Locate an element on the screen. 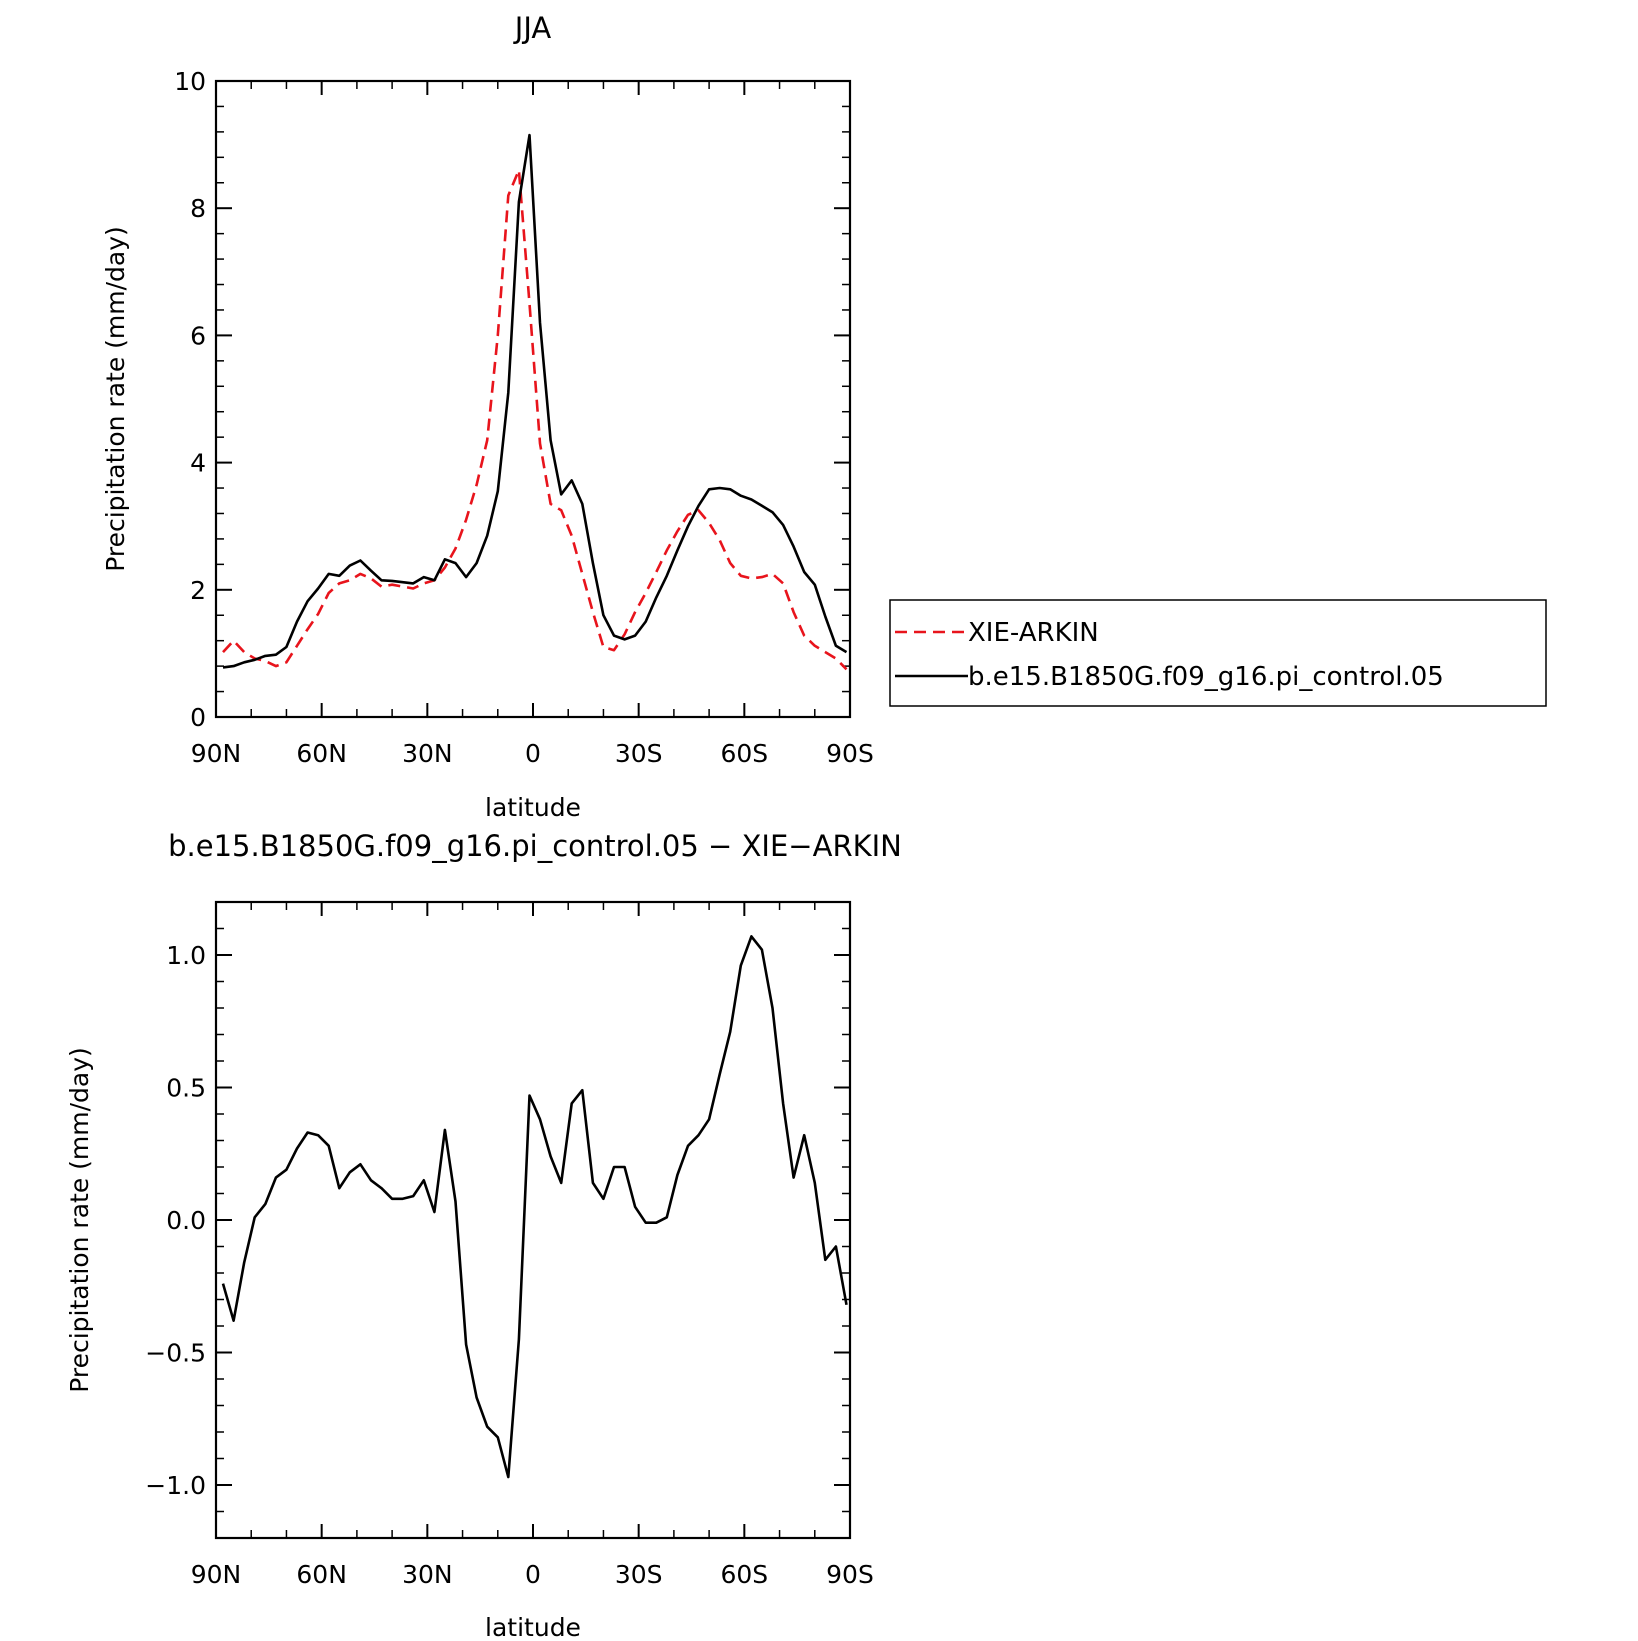  y-tick-label: 8 is located at coordinates (198, 208).